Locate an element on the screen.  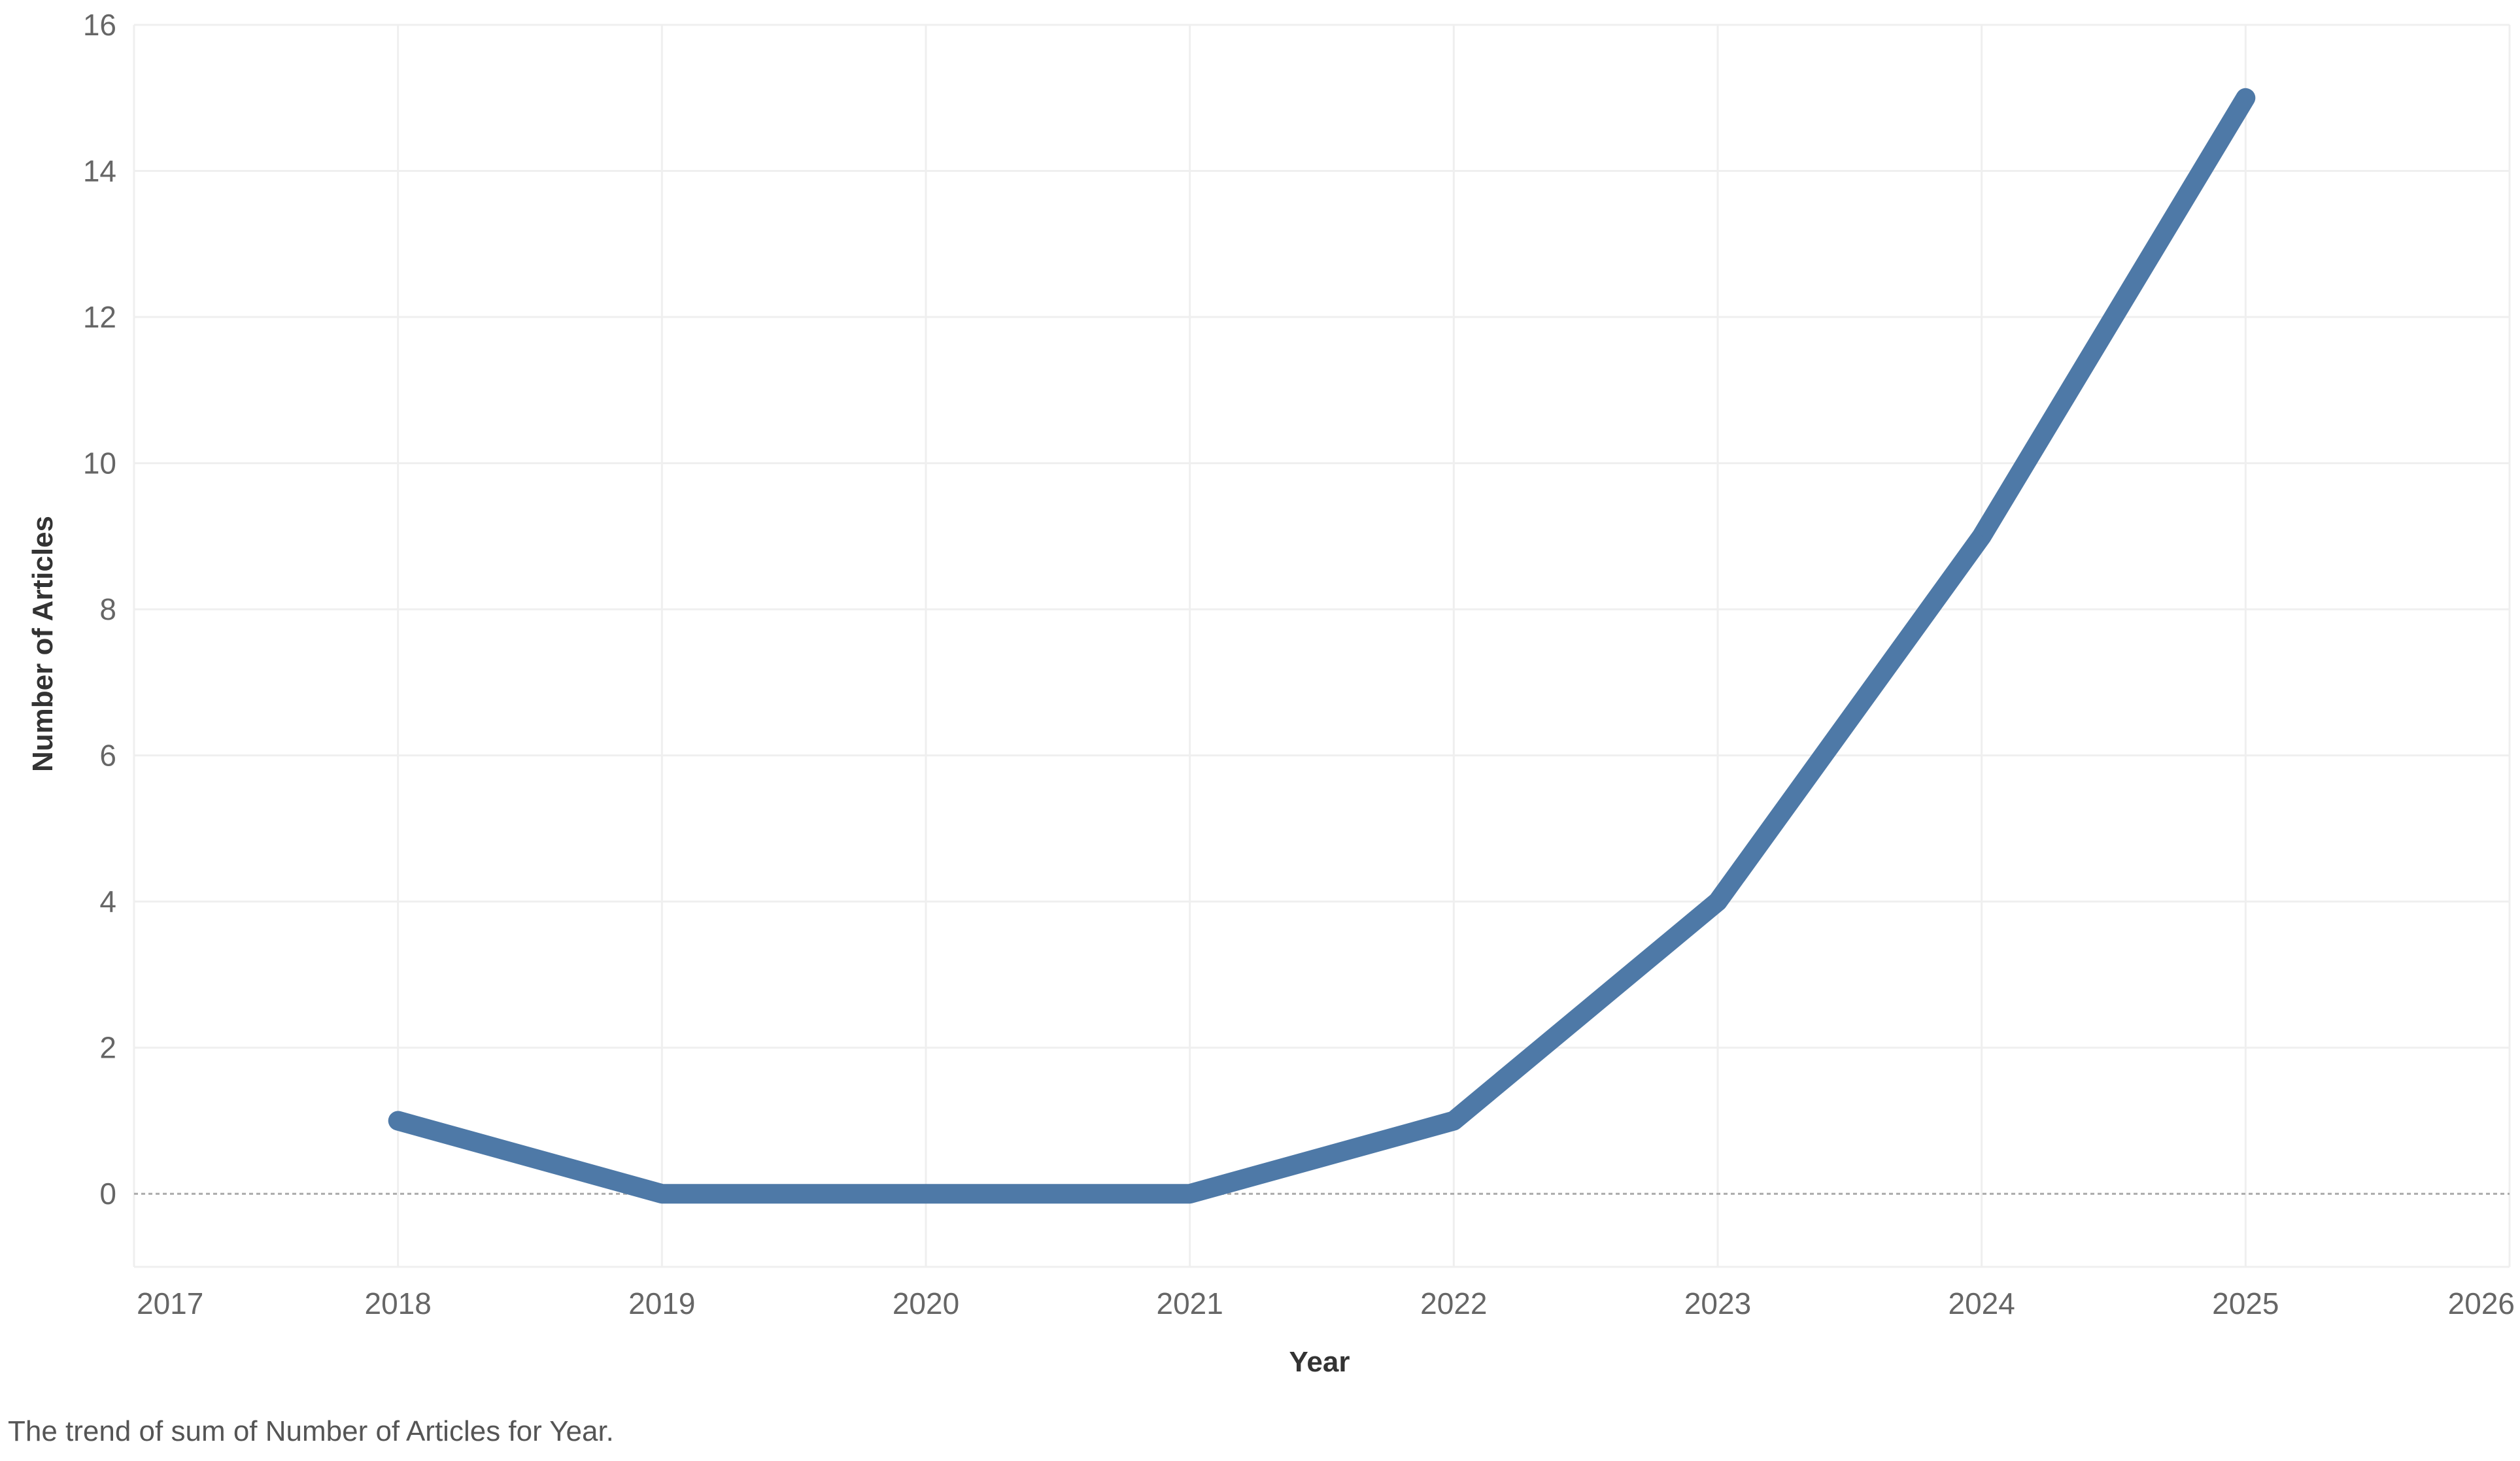
x-tick-label: 2019 is located at coordinates (661, 1303).